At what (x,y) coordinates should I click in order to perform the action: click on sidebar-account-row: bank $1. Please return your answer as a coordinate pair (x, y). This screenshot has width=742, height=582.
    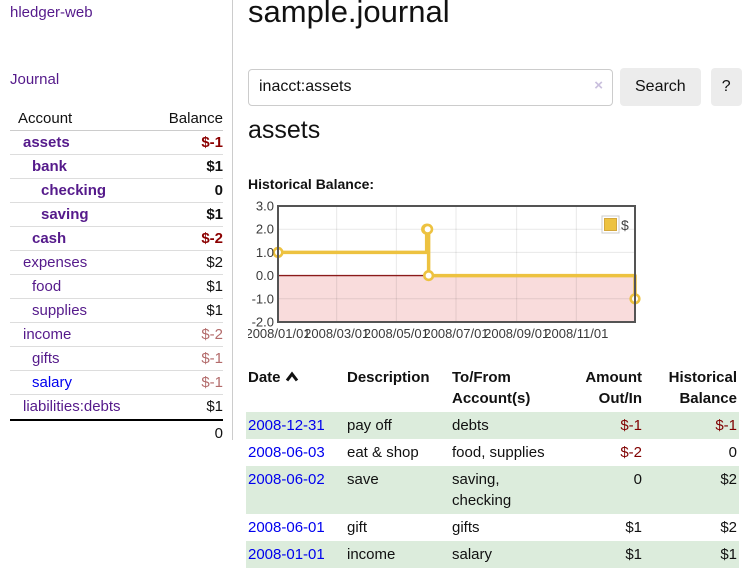
    Looking at the image, I should click on (116, 167).